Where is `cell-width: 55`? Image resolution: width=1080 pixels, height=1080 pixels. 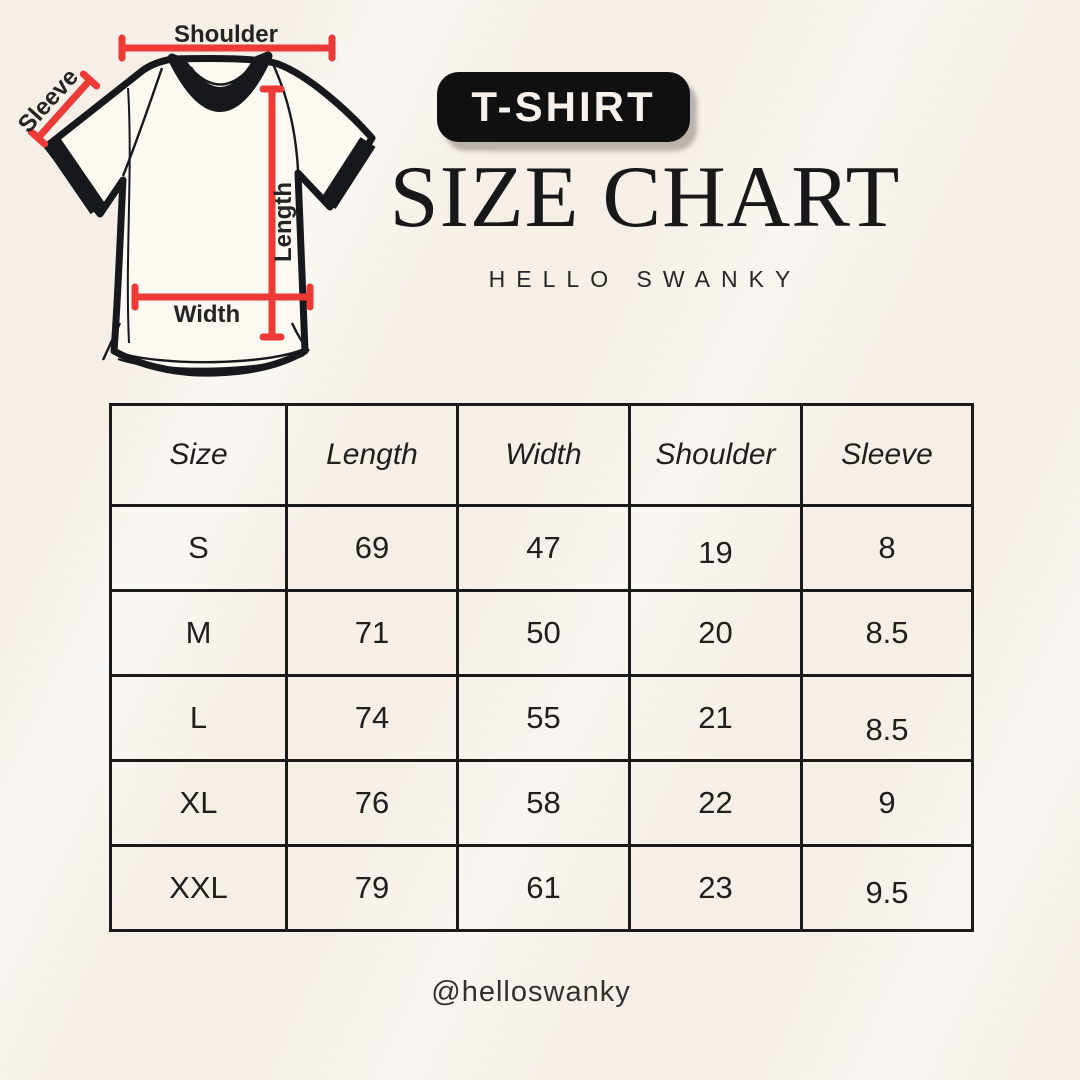
cell-width: 55 is located at coordinates (543, 718).